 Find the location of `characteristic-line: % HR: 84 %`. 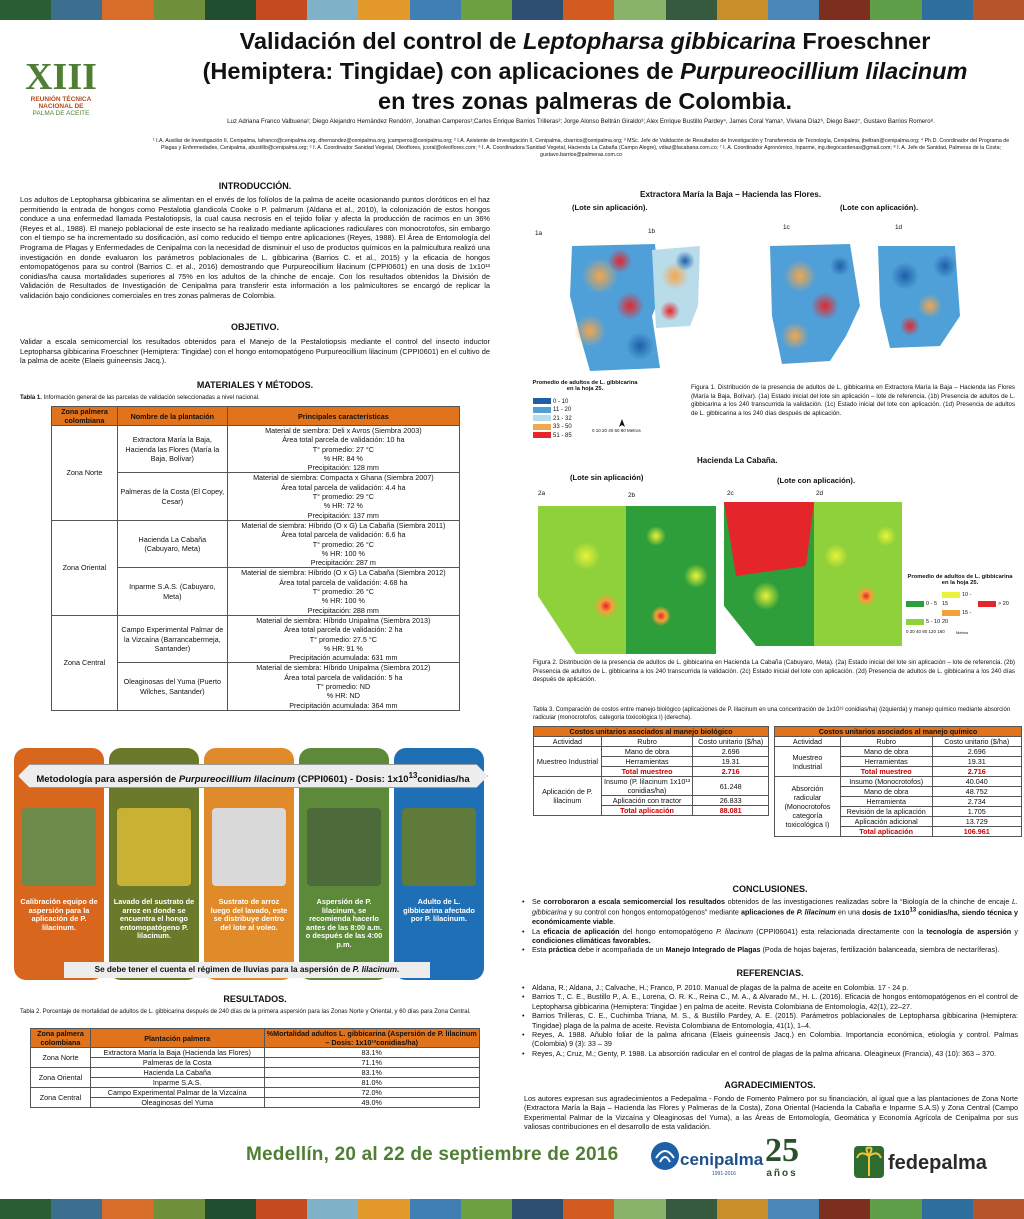

characteristic-line: % HR: 84 % is located at coordinates (343, 458).